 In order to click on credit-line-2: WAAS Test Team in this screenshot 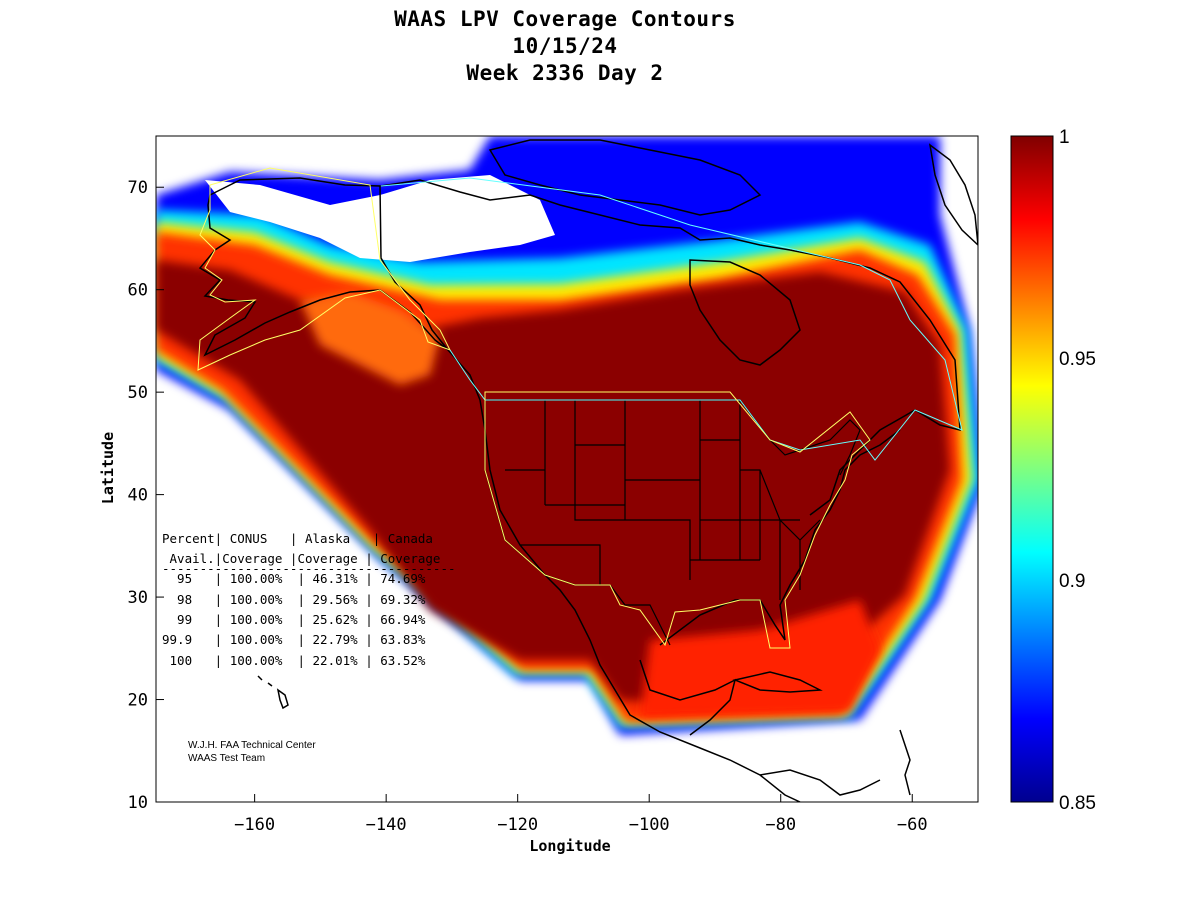, I will do `click(226, 758)`.